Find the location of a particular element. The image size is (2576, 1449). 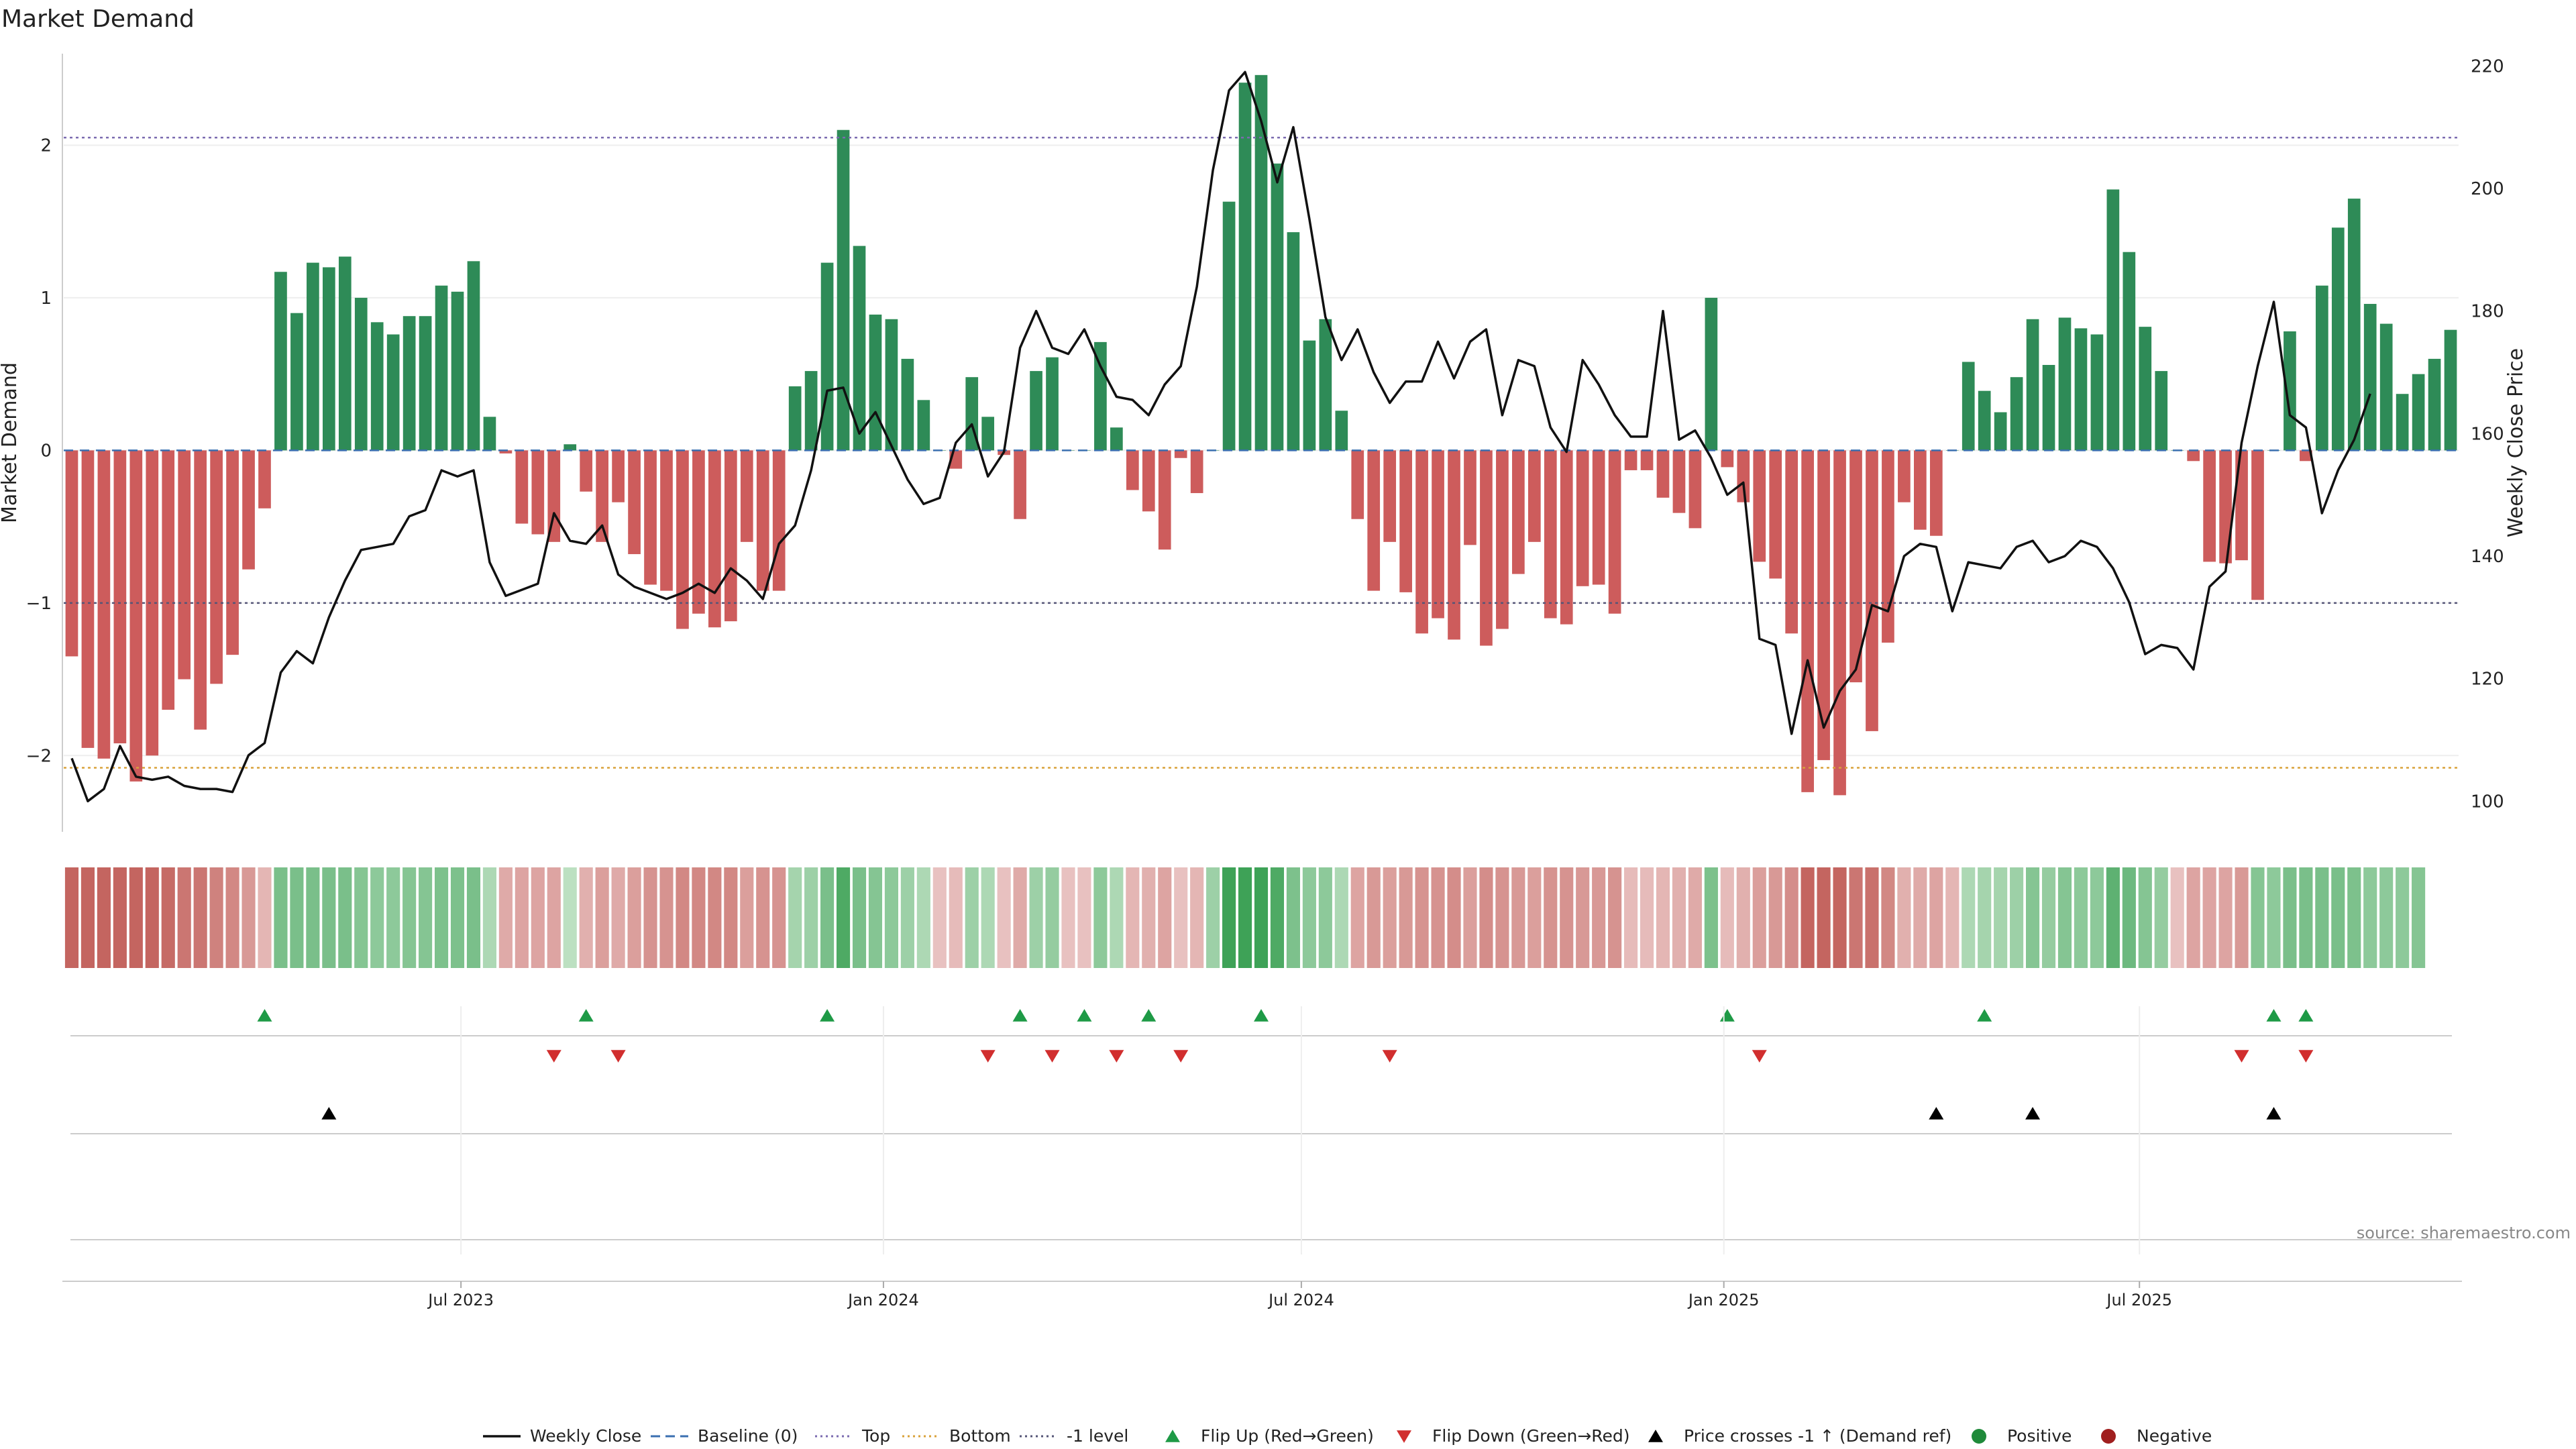

chart-title: Market Demand is located at coordinates (98, 19).